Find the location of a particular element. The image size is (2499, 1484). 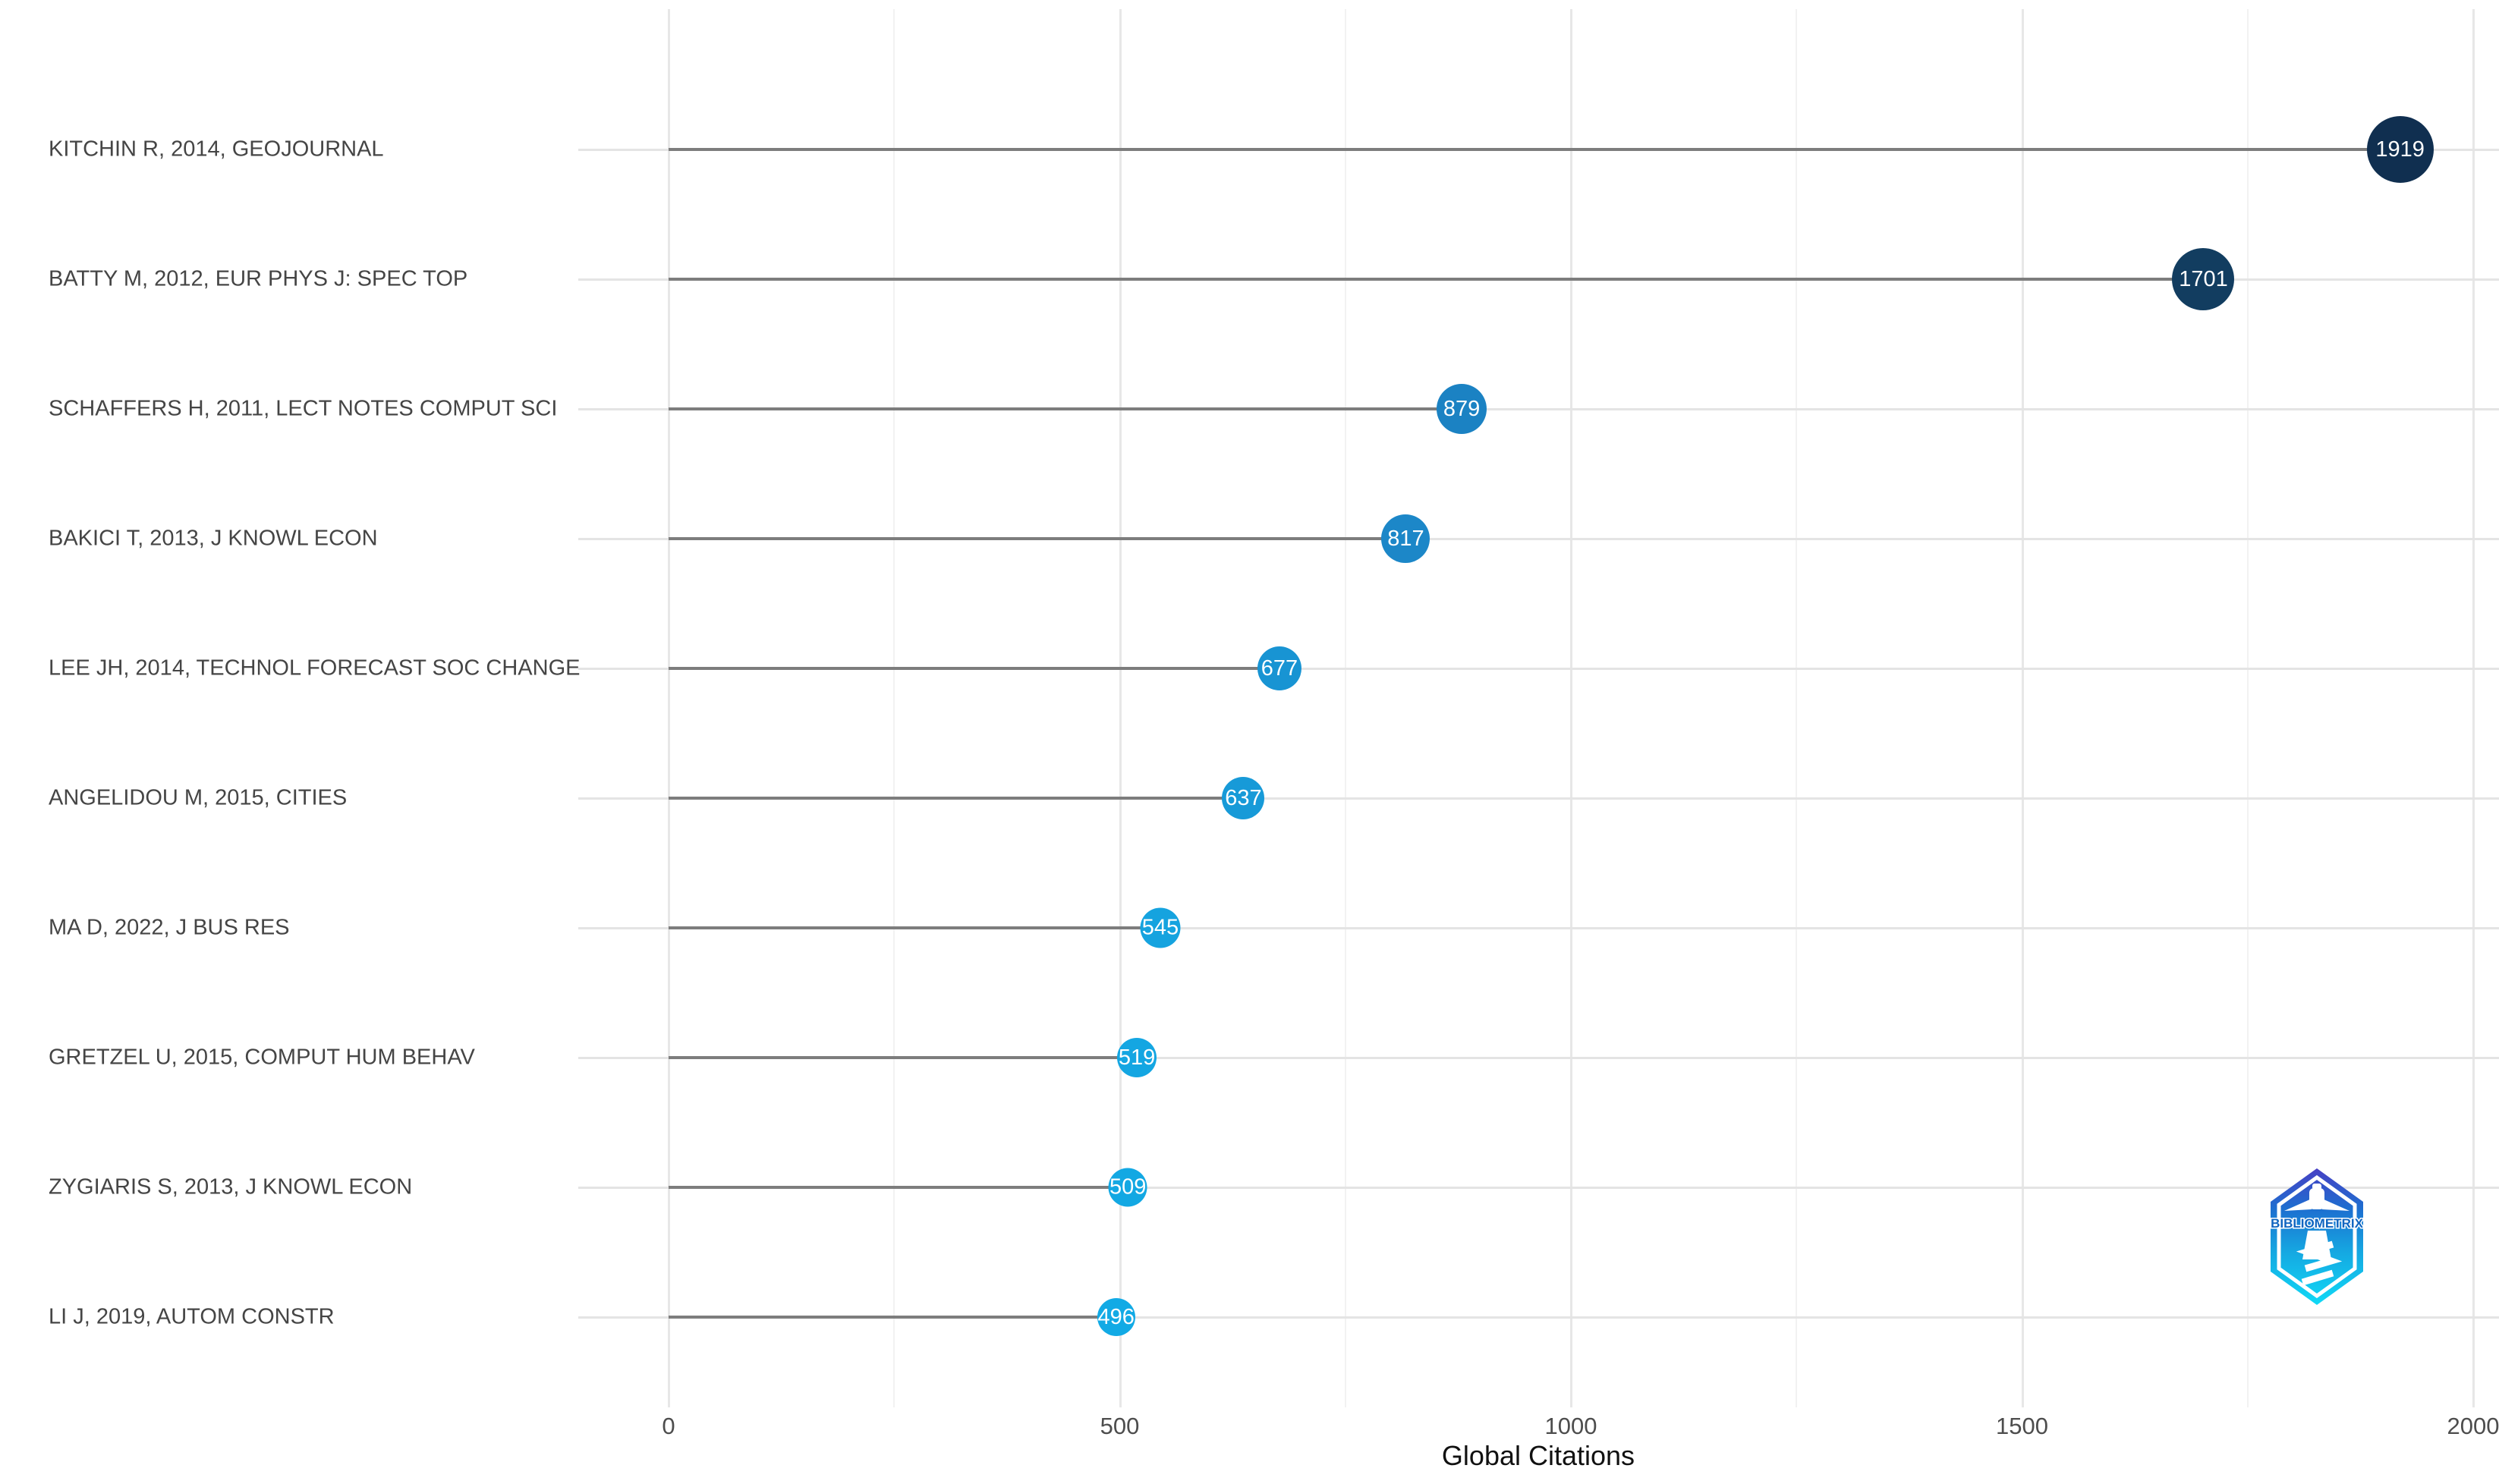

dot-value-label: 545 is located at coordinates (1160, 927).